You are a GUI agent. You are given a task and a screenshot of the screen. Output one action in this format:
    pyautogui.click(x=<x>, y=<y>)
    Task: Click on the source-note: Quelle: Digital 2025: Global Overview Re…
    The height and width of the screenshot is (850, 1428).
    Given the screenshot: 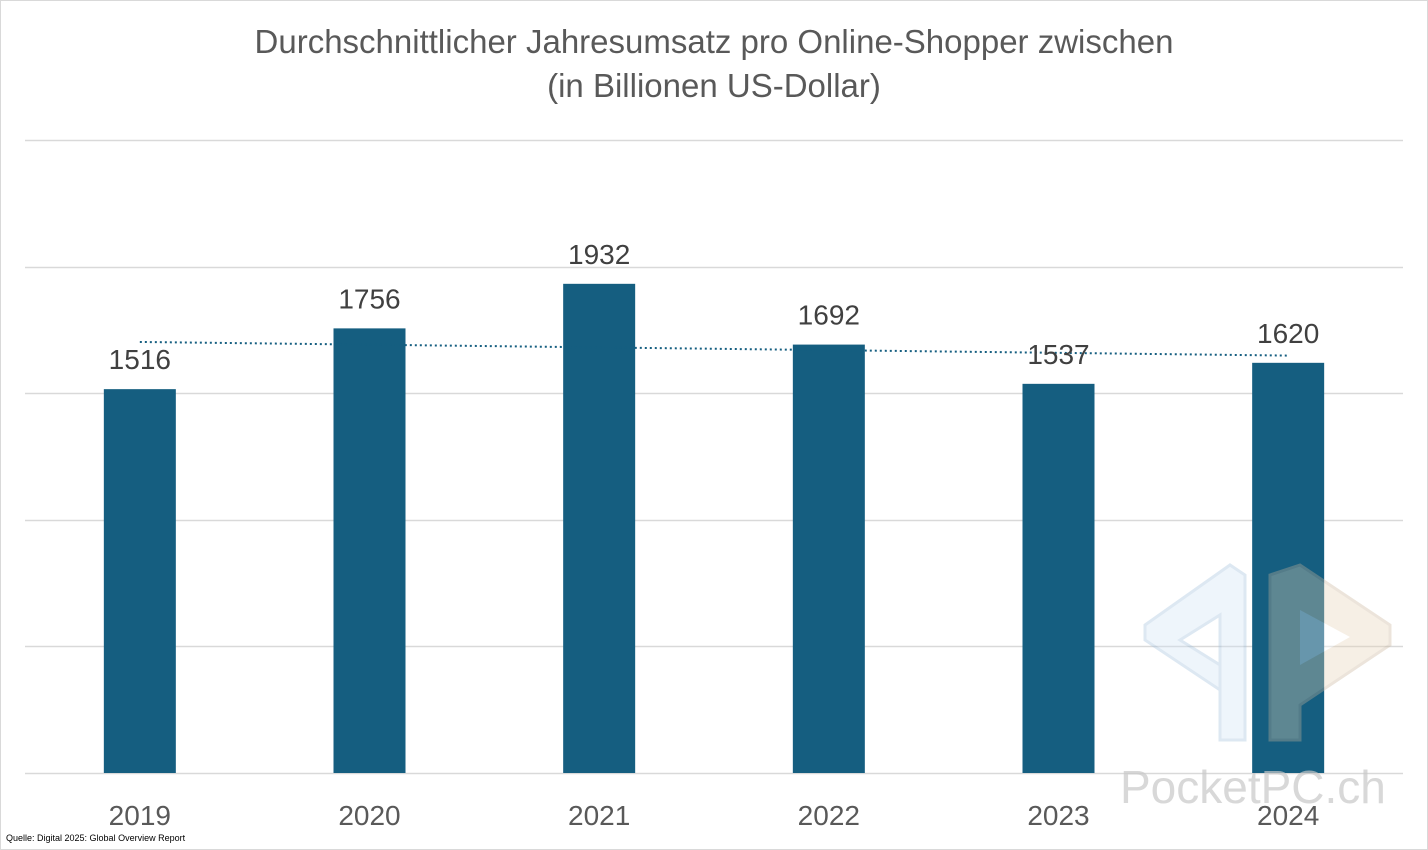 What is the action you would take?
    pyautogui.click(x=96, y=838)
    